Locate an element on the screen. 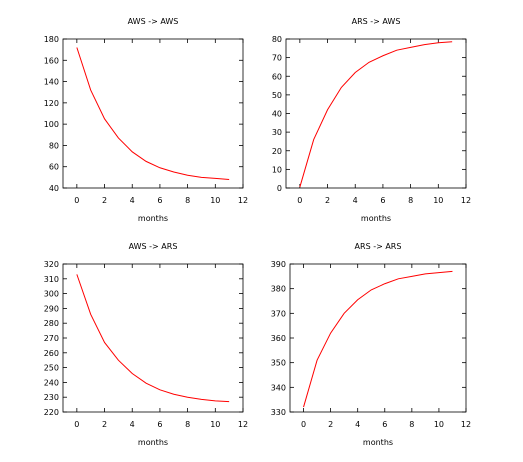 The height and width of the screenshot is (462, 523). y-tick-label: 30 is located at coordinates (277, 132).